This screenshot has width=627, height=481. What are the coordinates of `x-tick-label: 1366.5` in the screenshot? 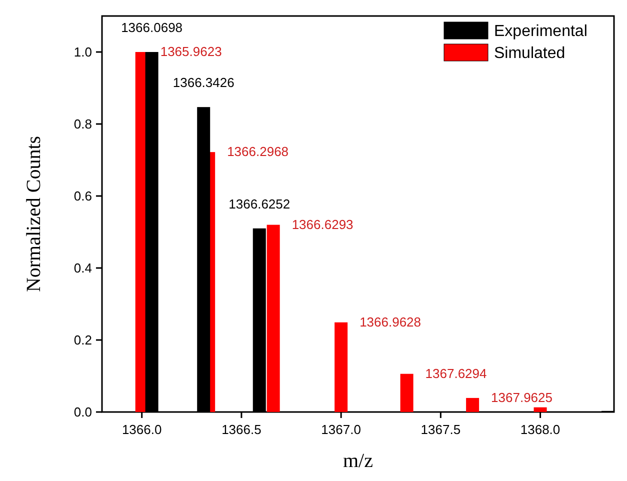 It's located at (242, 429).